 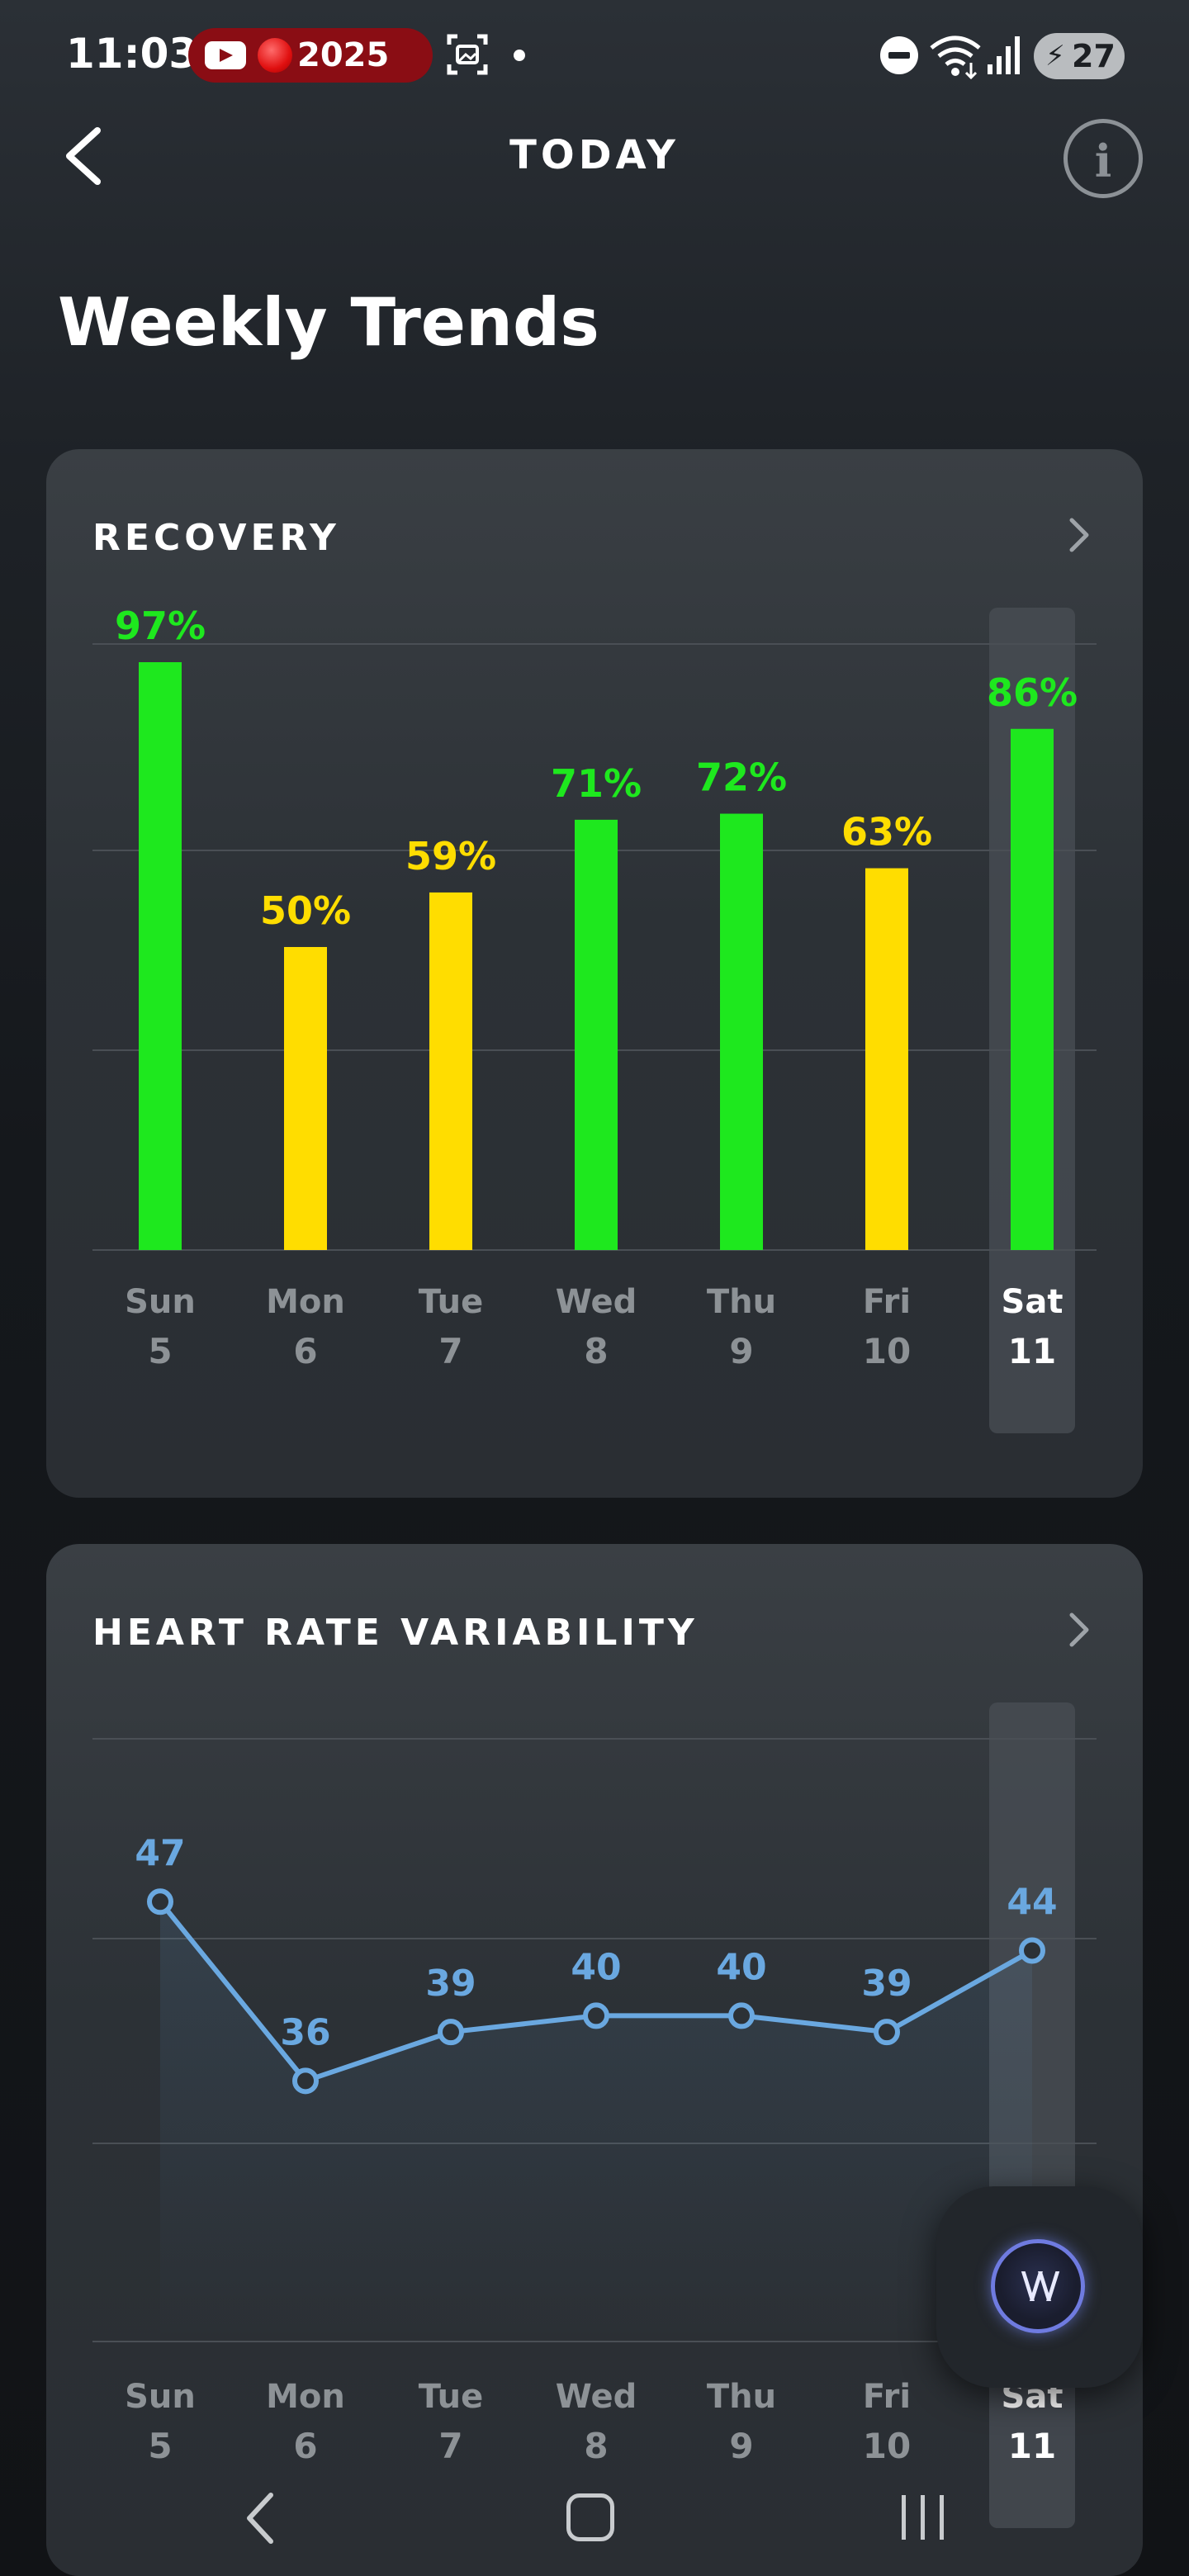 I want to click on hrv-value-label: 36, so click(x=305, y=2032).